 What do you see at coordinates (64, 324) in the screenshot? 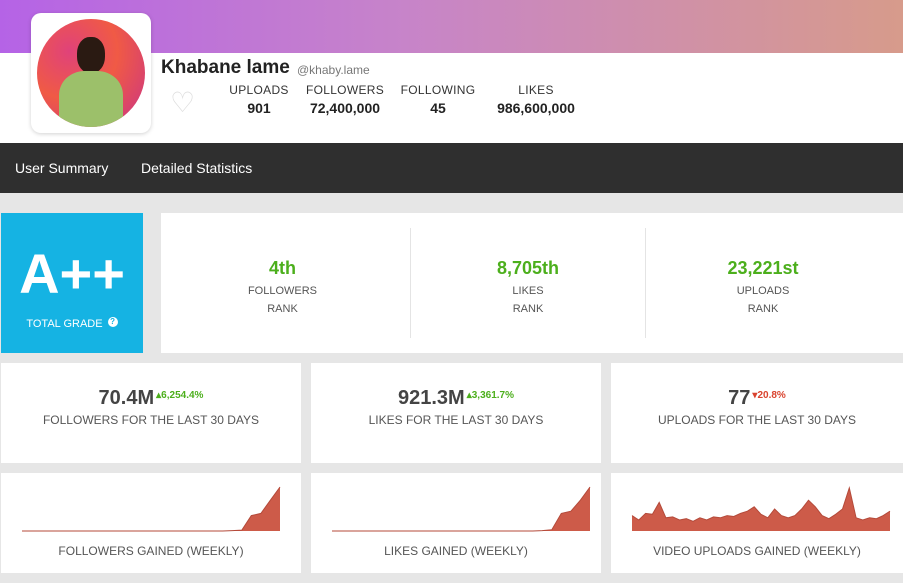
I see `grade-label: TOTAL GRADE` at bounding box center [64, 324].